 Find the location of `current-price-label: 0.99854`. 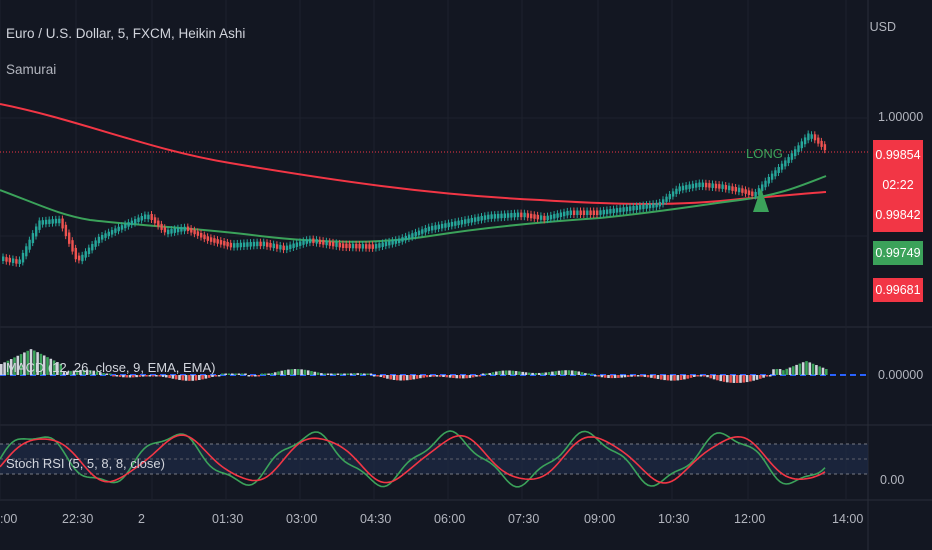

current-price-label: 0.99854 is located at coordinates (898, 155).